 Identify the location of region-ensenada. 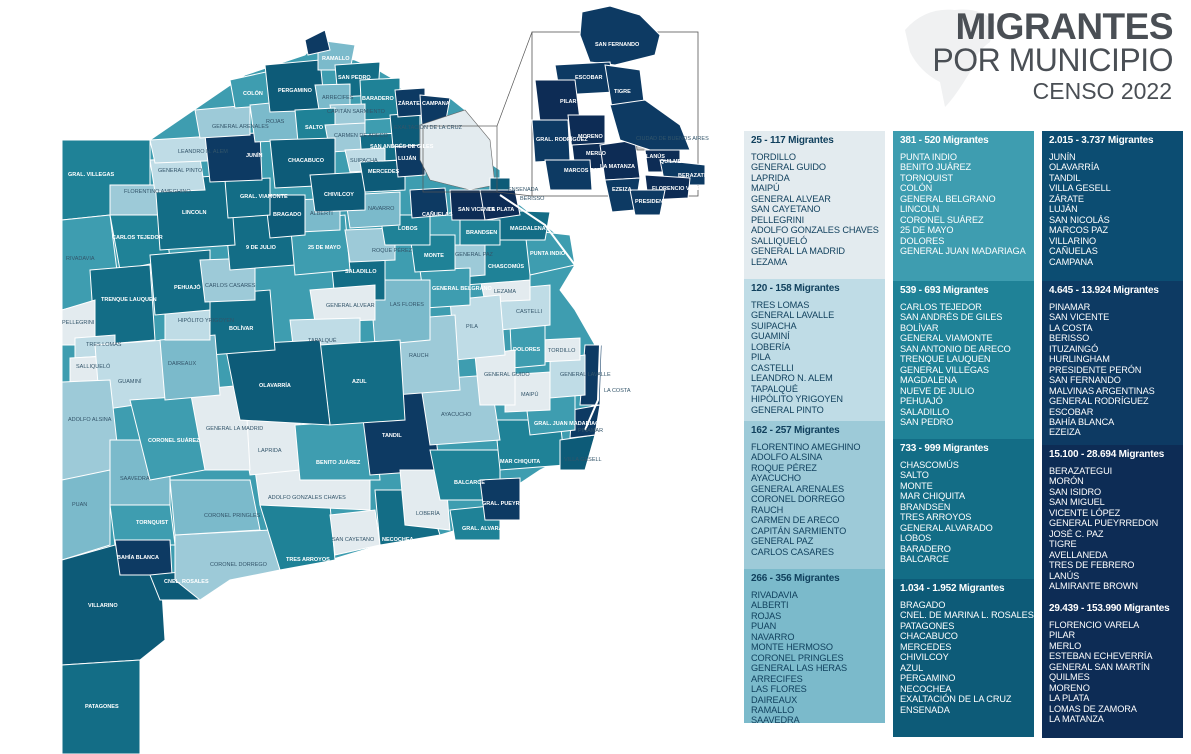
(500, 184).